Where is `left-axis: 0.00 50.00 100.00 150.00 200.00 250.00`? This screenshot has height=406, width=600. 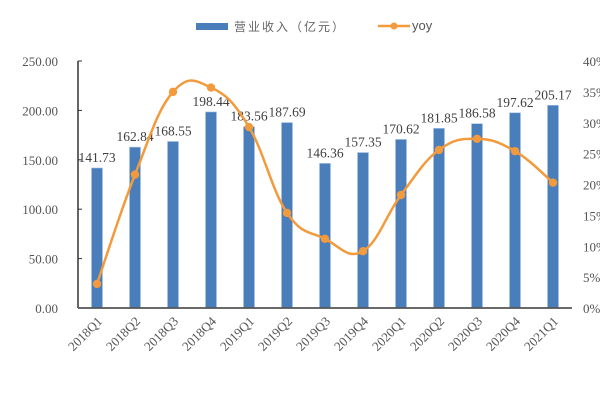
left-axis: 0.00 50.00 100.00 150.00 200.00 250.00 is located at coordinates (52, 185).